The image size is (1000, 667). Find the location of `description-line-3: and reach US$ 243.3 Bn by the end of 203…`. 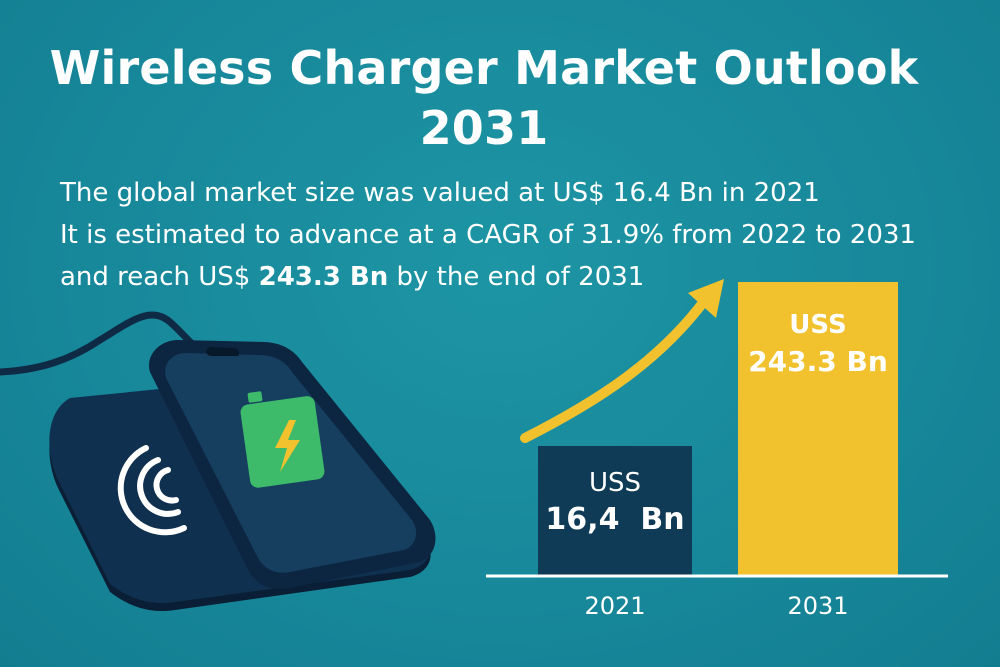

description-line-3: and reach US$ 243.3 Bn by the end of 203… is located at coordinates (510, 277).